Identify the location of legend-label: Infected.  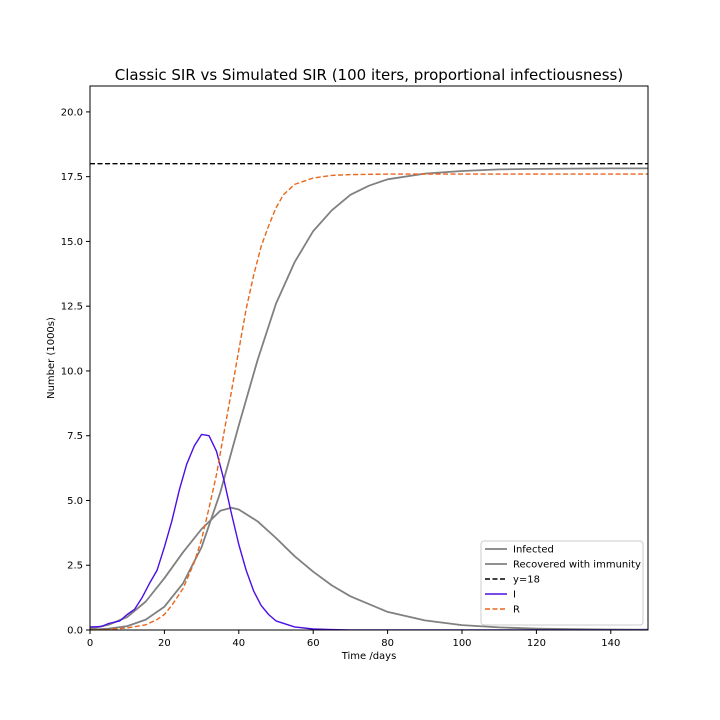
(533, 550).